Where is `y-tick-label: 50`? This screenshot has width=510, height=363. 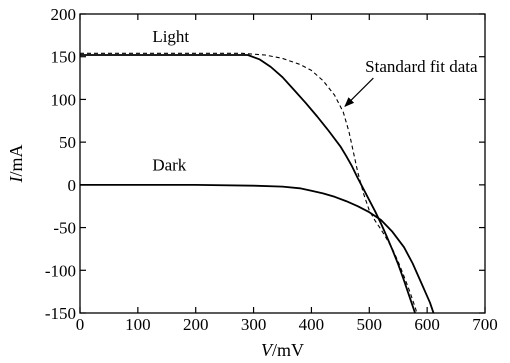 y-tick-label: 50 is located at coordinates (67, 142).